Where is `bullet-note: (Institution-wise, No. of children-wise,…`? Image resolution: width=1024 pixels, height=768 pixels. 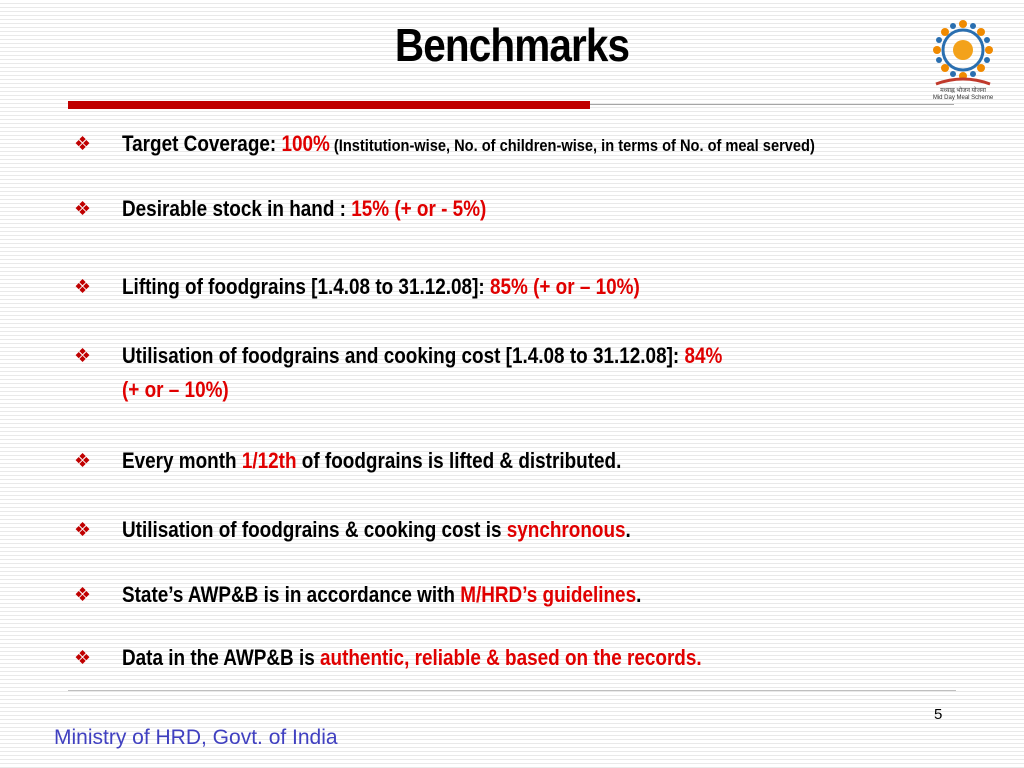 bullet-note: (Institution-wise, No. of children-wise,… is located at coordinates (572, 145).